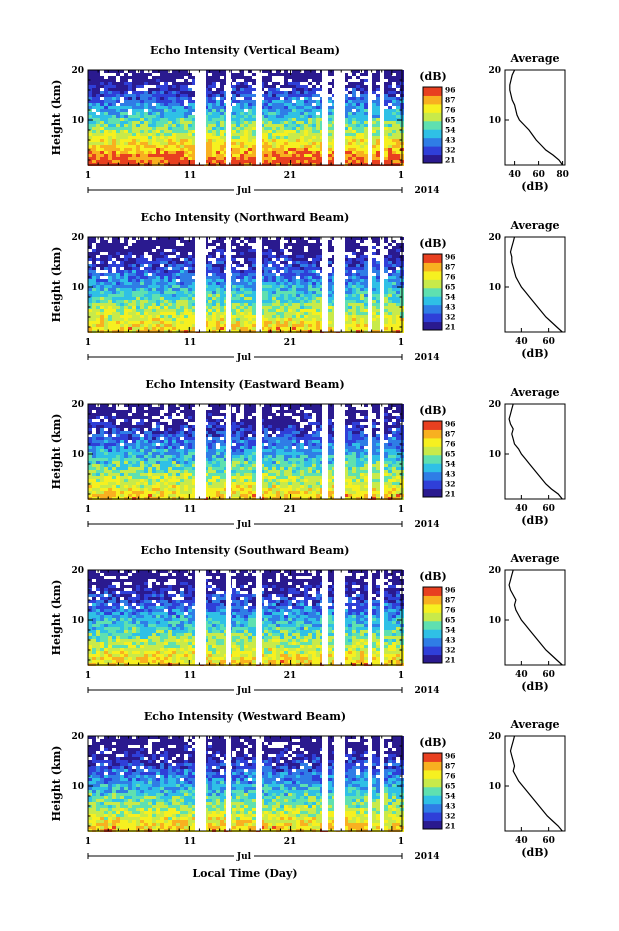  I want to click on colorbar-tick-label: 54, so click(450, 297).